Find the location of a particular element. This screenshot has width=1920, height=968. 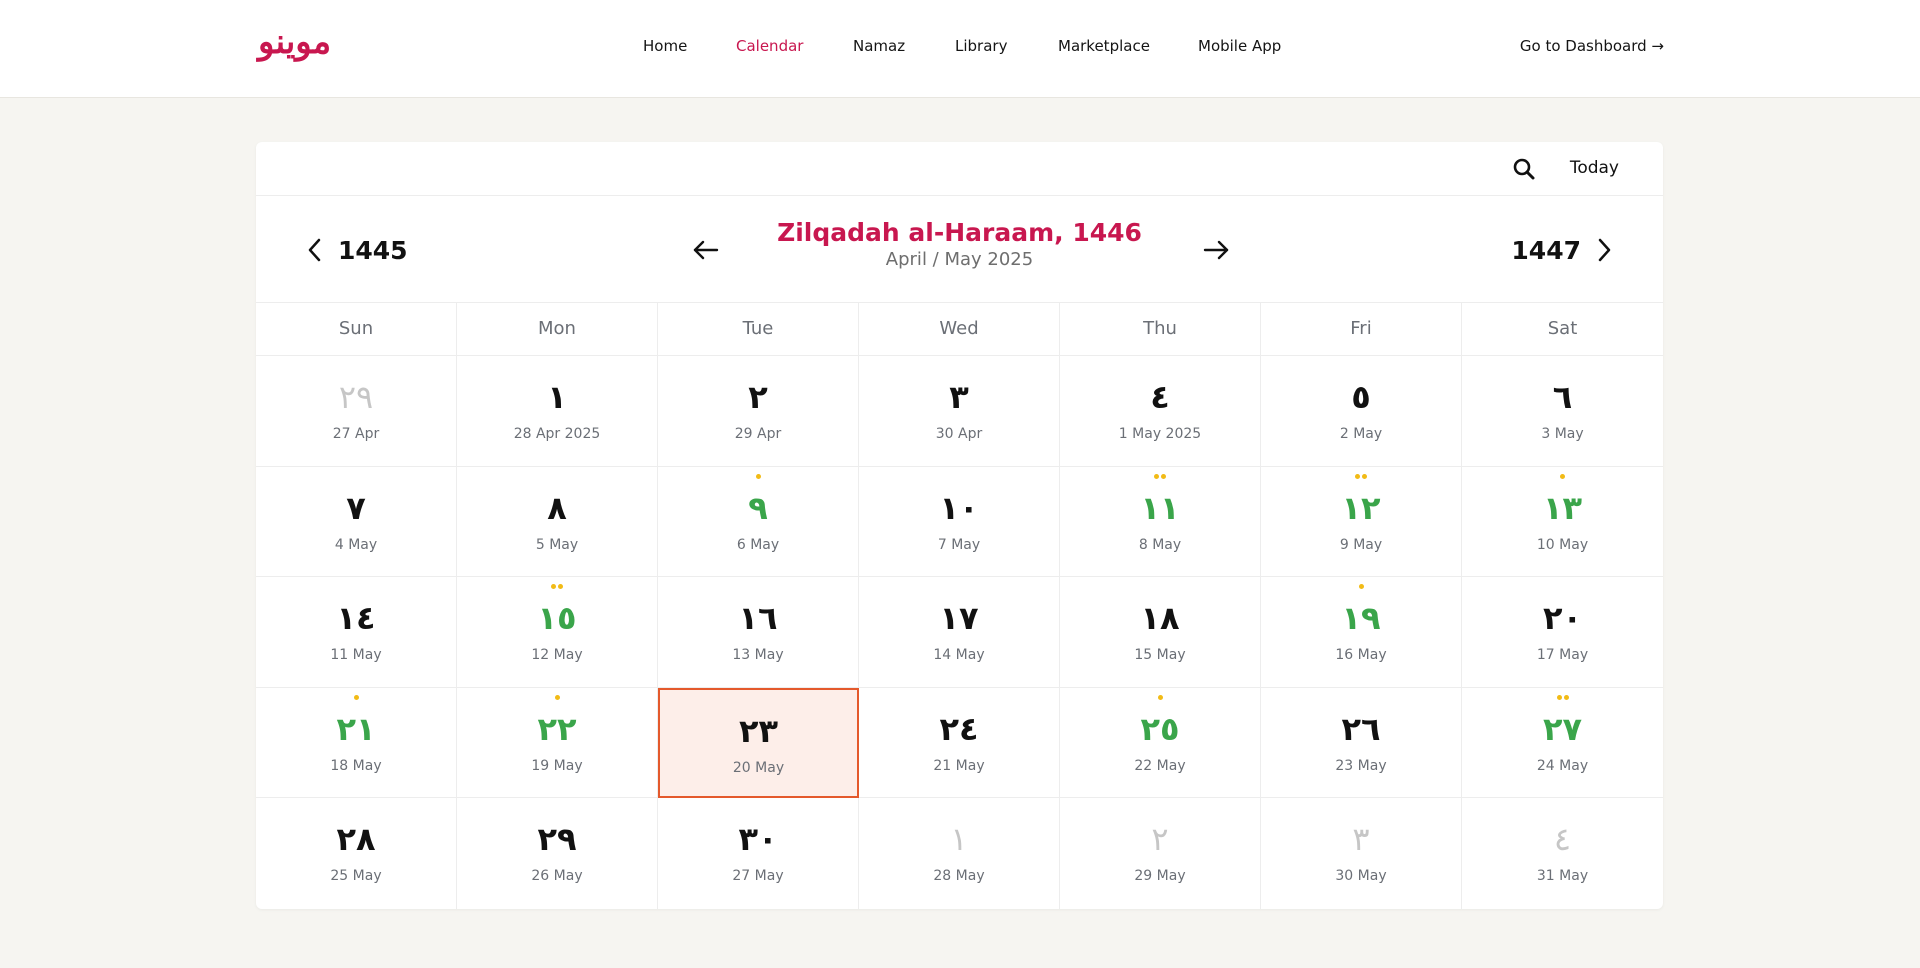

day-cell: ١٥ 12 May is located at coordinates (557, 632).